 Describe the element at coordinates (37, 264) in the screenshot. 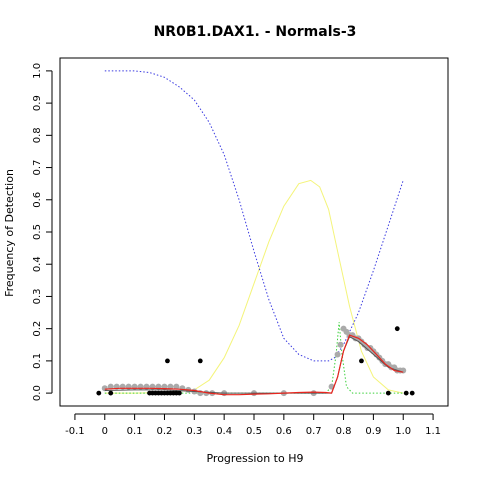

I see `y-tick-label: 0.4` at that location.